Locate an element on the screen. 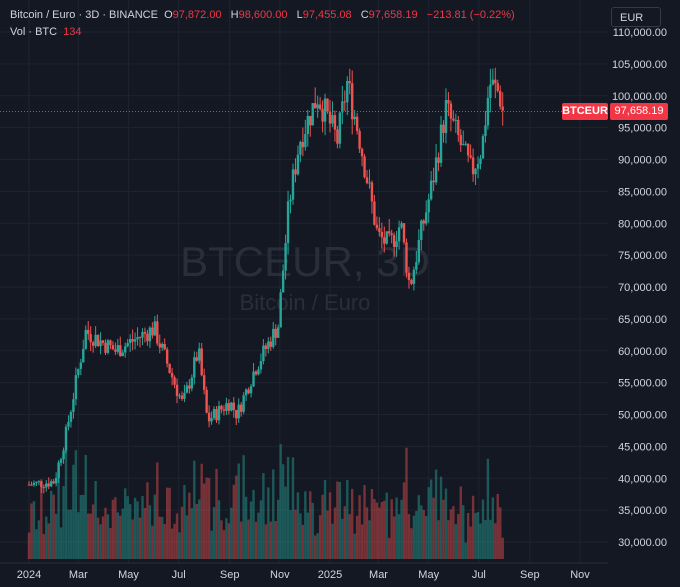 The height and width of the screenshot is (587, 680). currency-button: EUR is located at coordinates (636, 17).